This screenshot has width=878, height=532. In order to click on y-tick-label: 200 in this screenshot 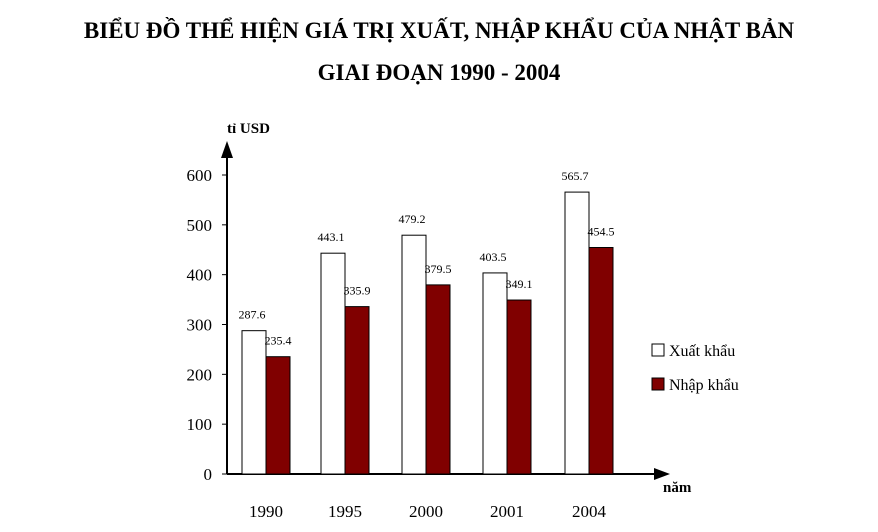, I will do `click(200, 374)`.